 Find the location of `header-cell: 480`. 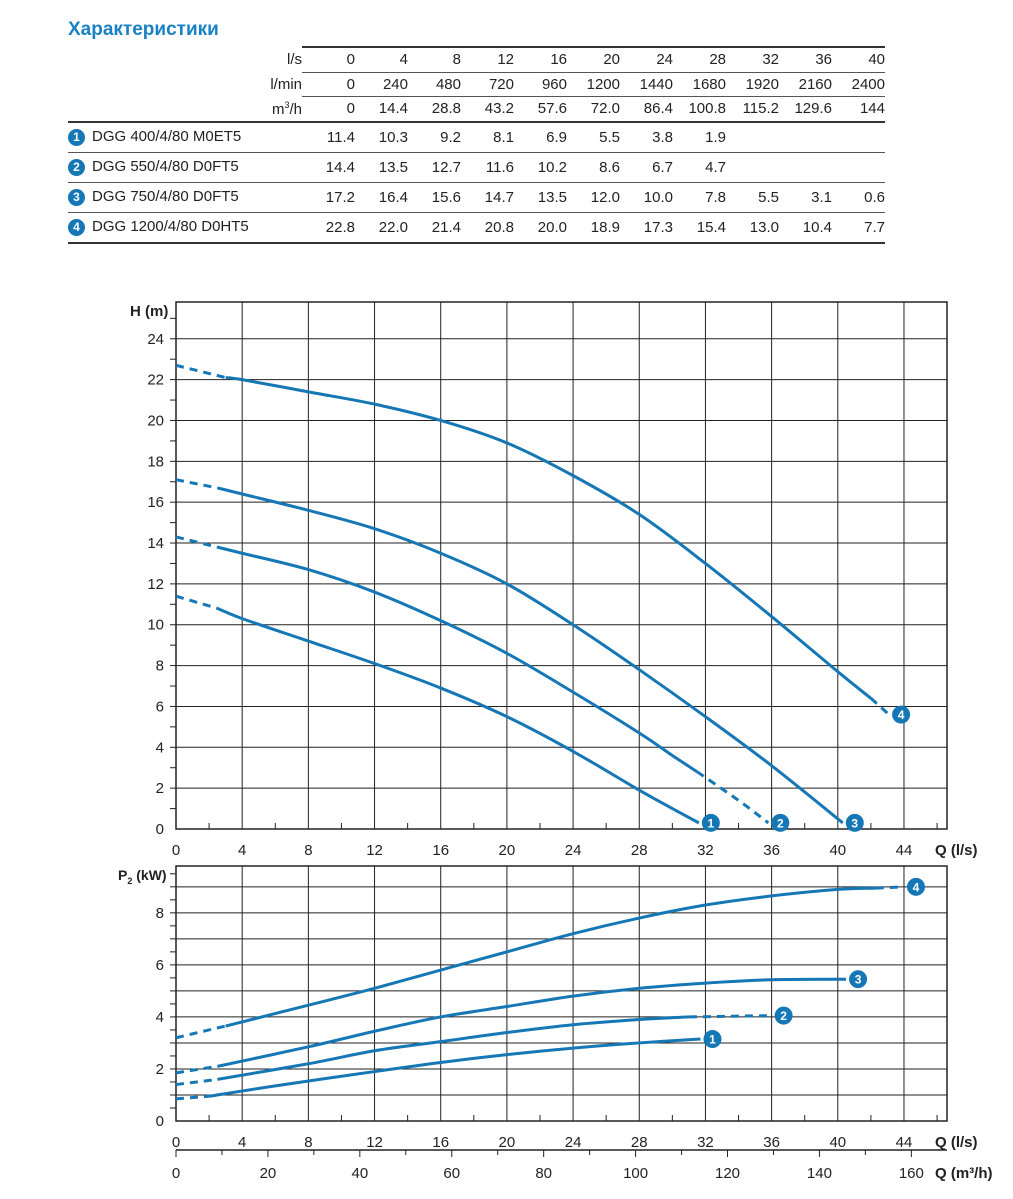

header-cell: 480 is located at coordinates (434, 84).